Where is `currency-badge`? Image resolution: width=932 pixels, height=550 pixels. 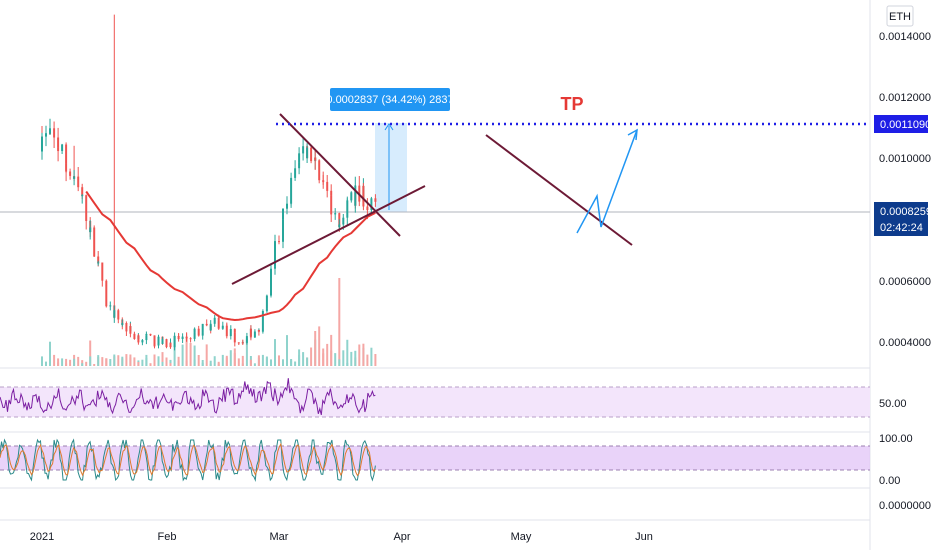 currency-badge is located at coordinates (900, 16).